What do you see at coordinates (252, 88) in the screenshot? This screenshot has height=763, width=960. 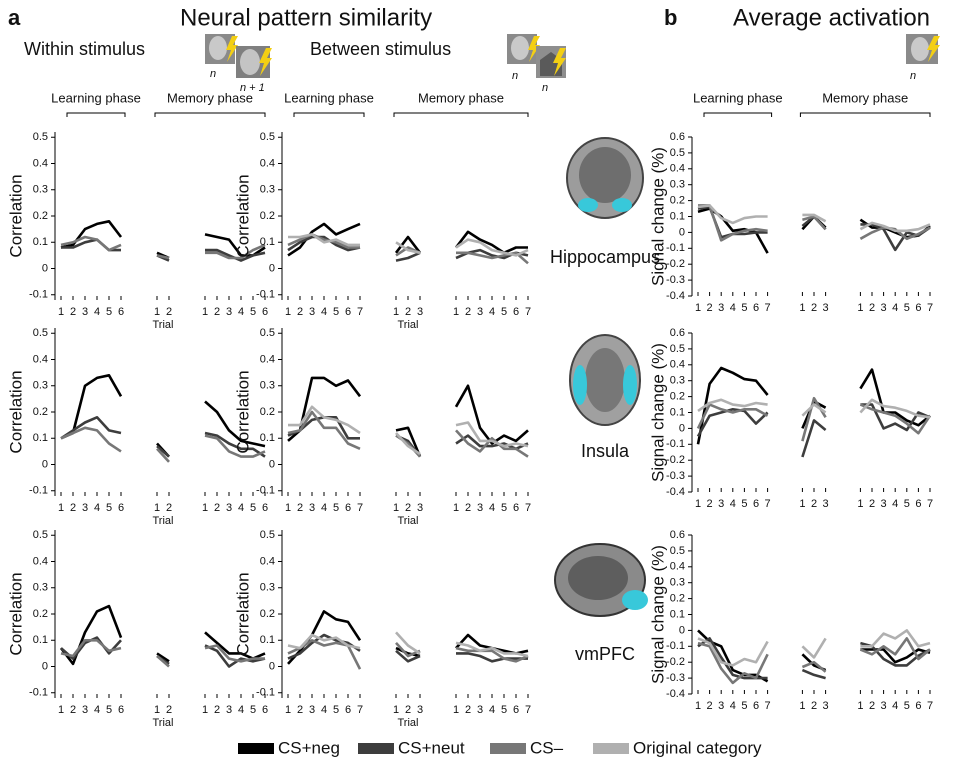 I see `stimulus-label: n + 1` at bounding box center [252, 88].